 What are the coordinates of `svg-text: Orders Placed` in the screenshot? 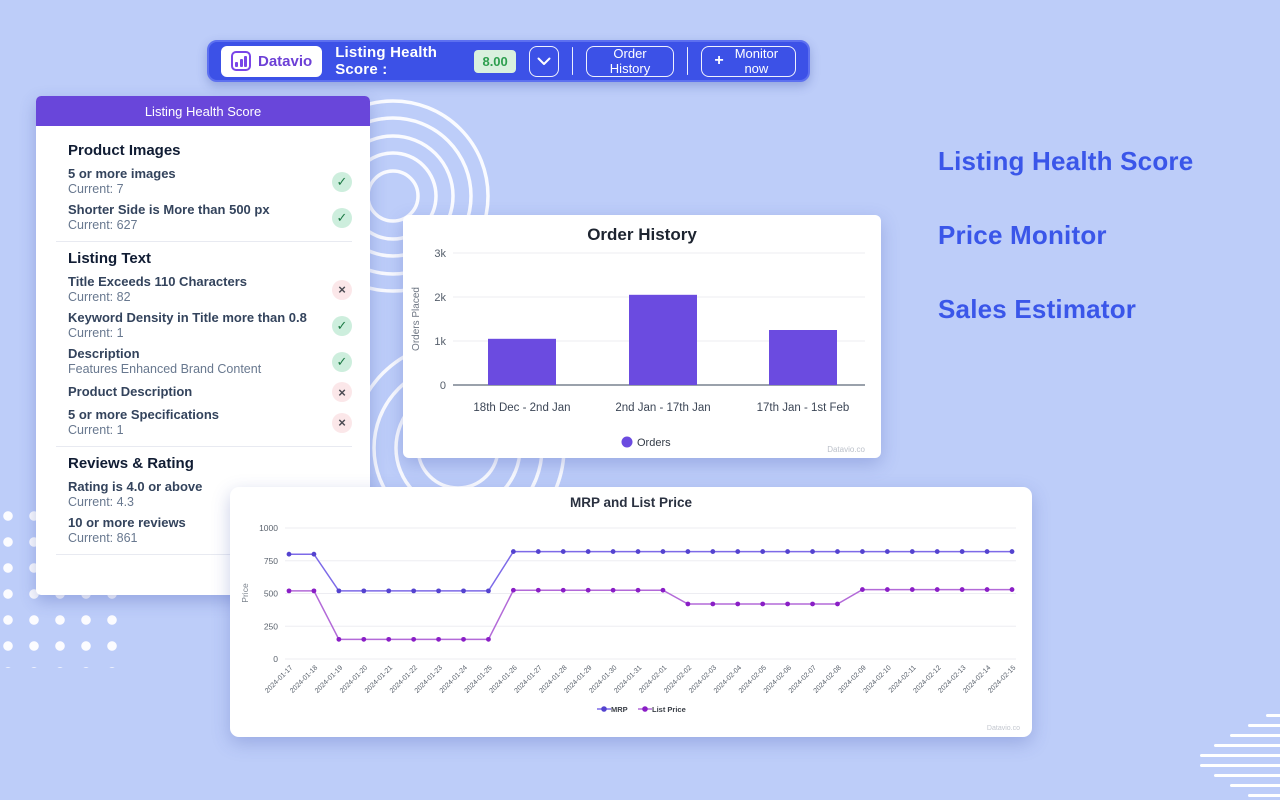 It's located at (416, 319).